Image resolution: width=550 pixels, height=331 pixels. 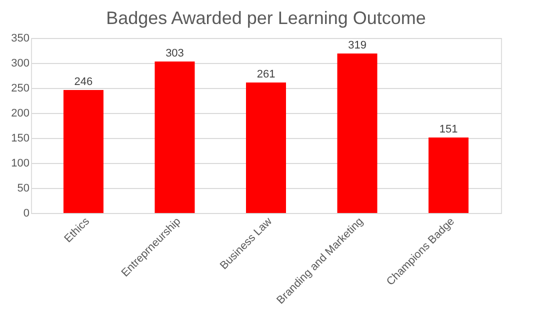 I want to click on chart-title: Badges Awarded per Learning Outcome, so click(x=266, y=18).